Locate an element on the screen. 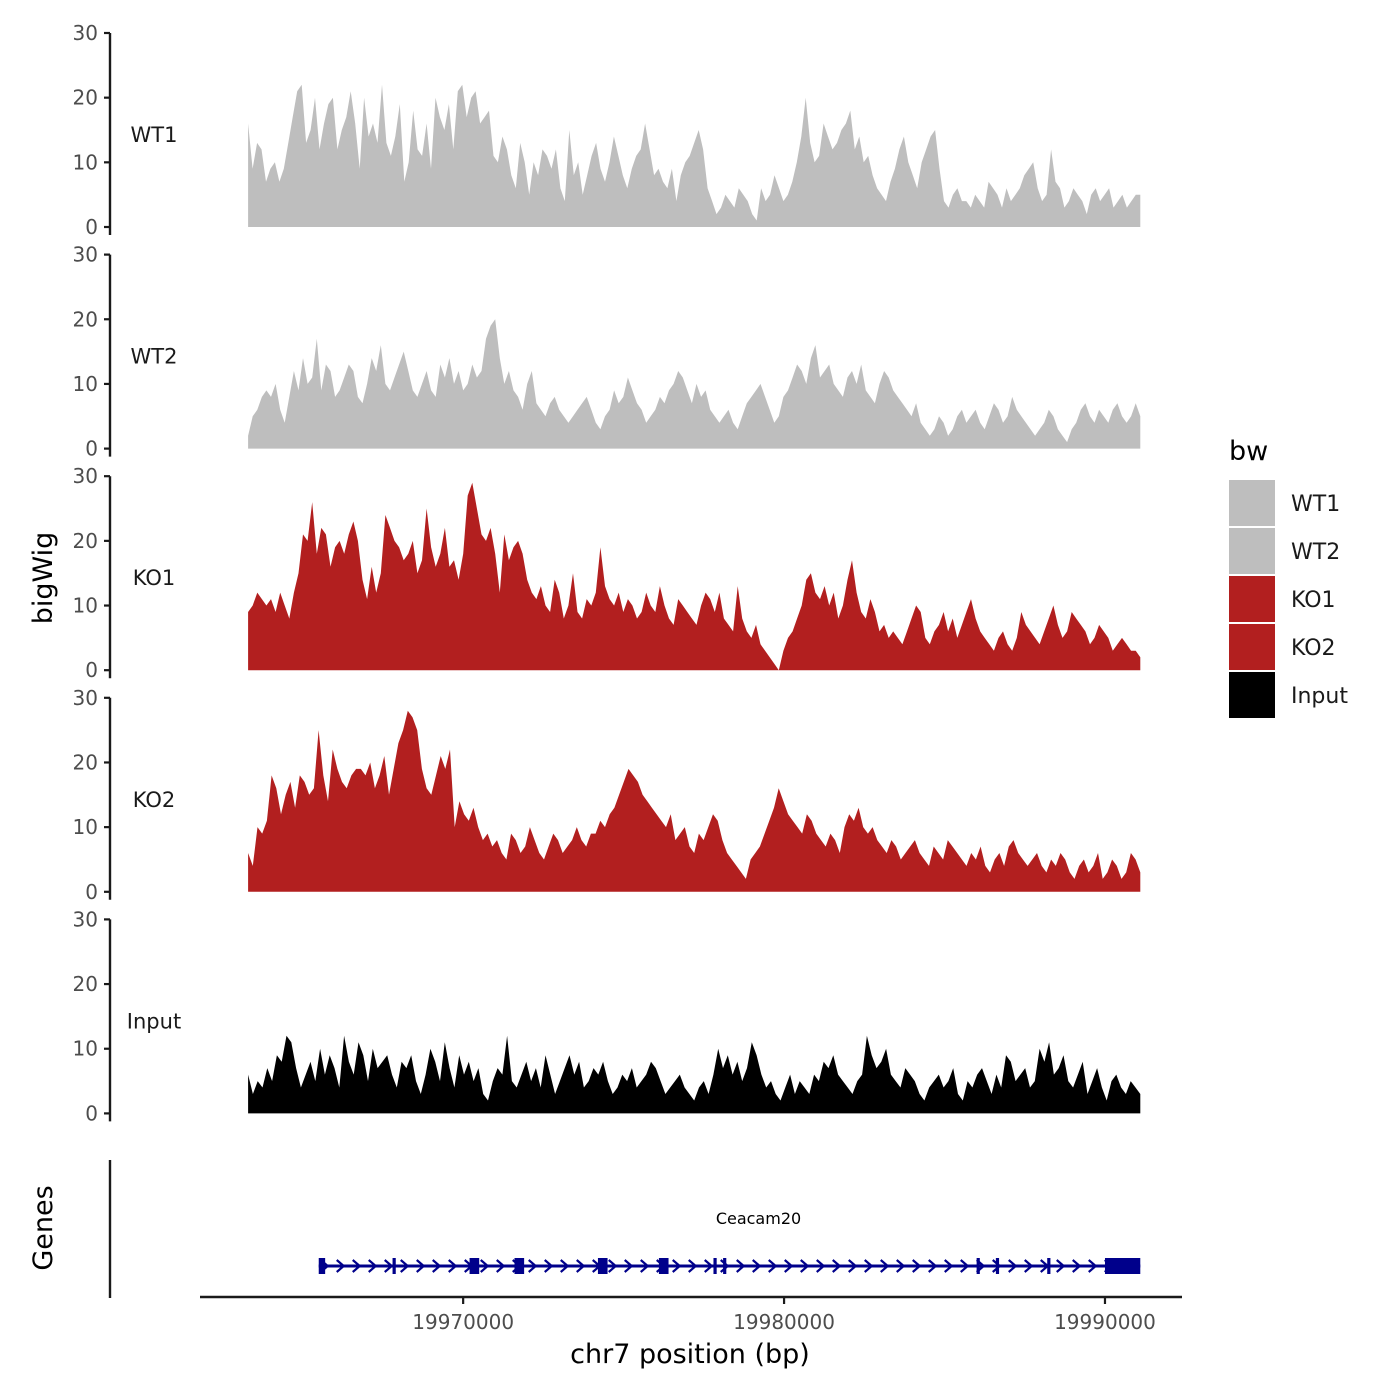  x-tick-label: 19980000 is located at coordinates (784, 1322).